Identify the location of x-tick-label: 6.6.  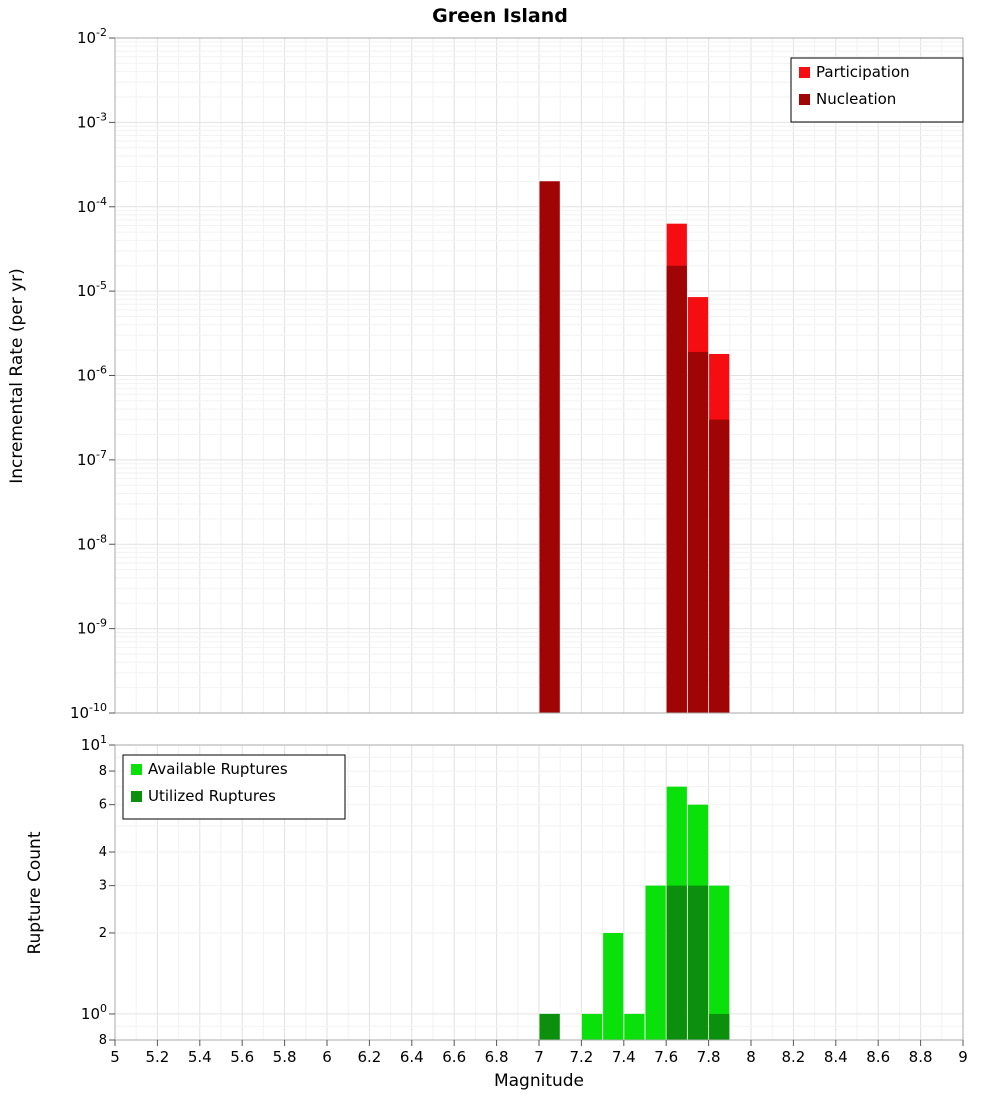
(454, 1057).